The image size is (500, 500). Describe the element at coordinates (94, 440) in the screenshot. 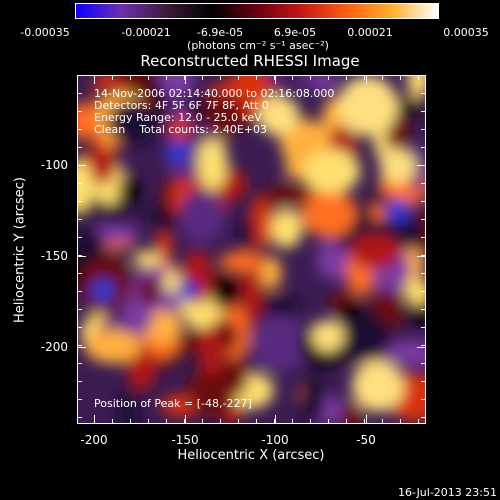

I see `x-tick-label: -200` at that location.